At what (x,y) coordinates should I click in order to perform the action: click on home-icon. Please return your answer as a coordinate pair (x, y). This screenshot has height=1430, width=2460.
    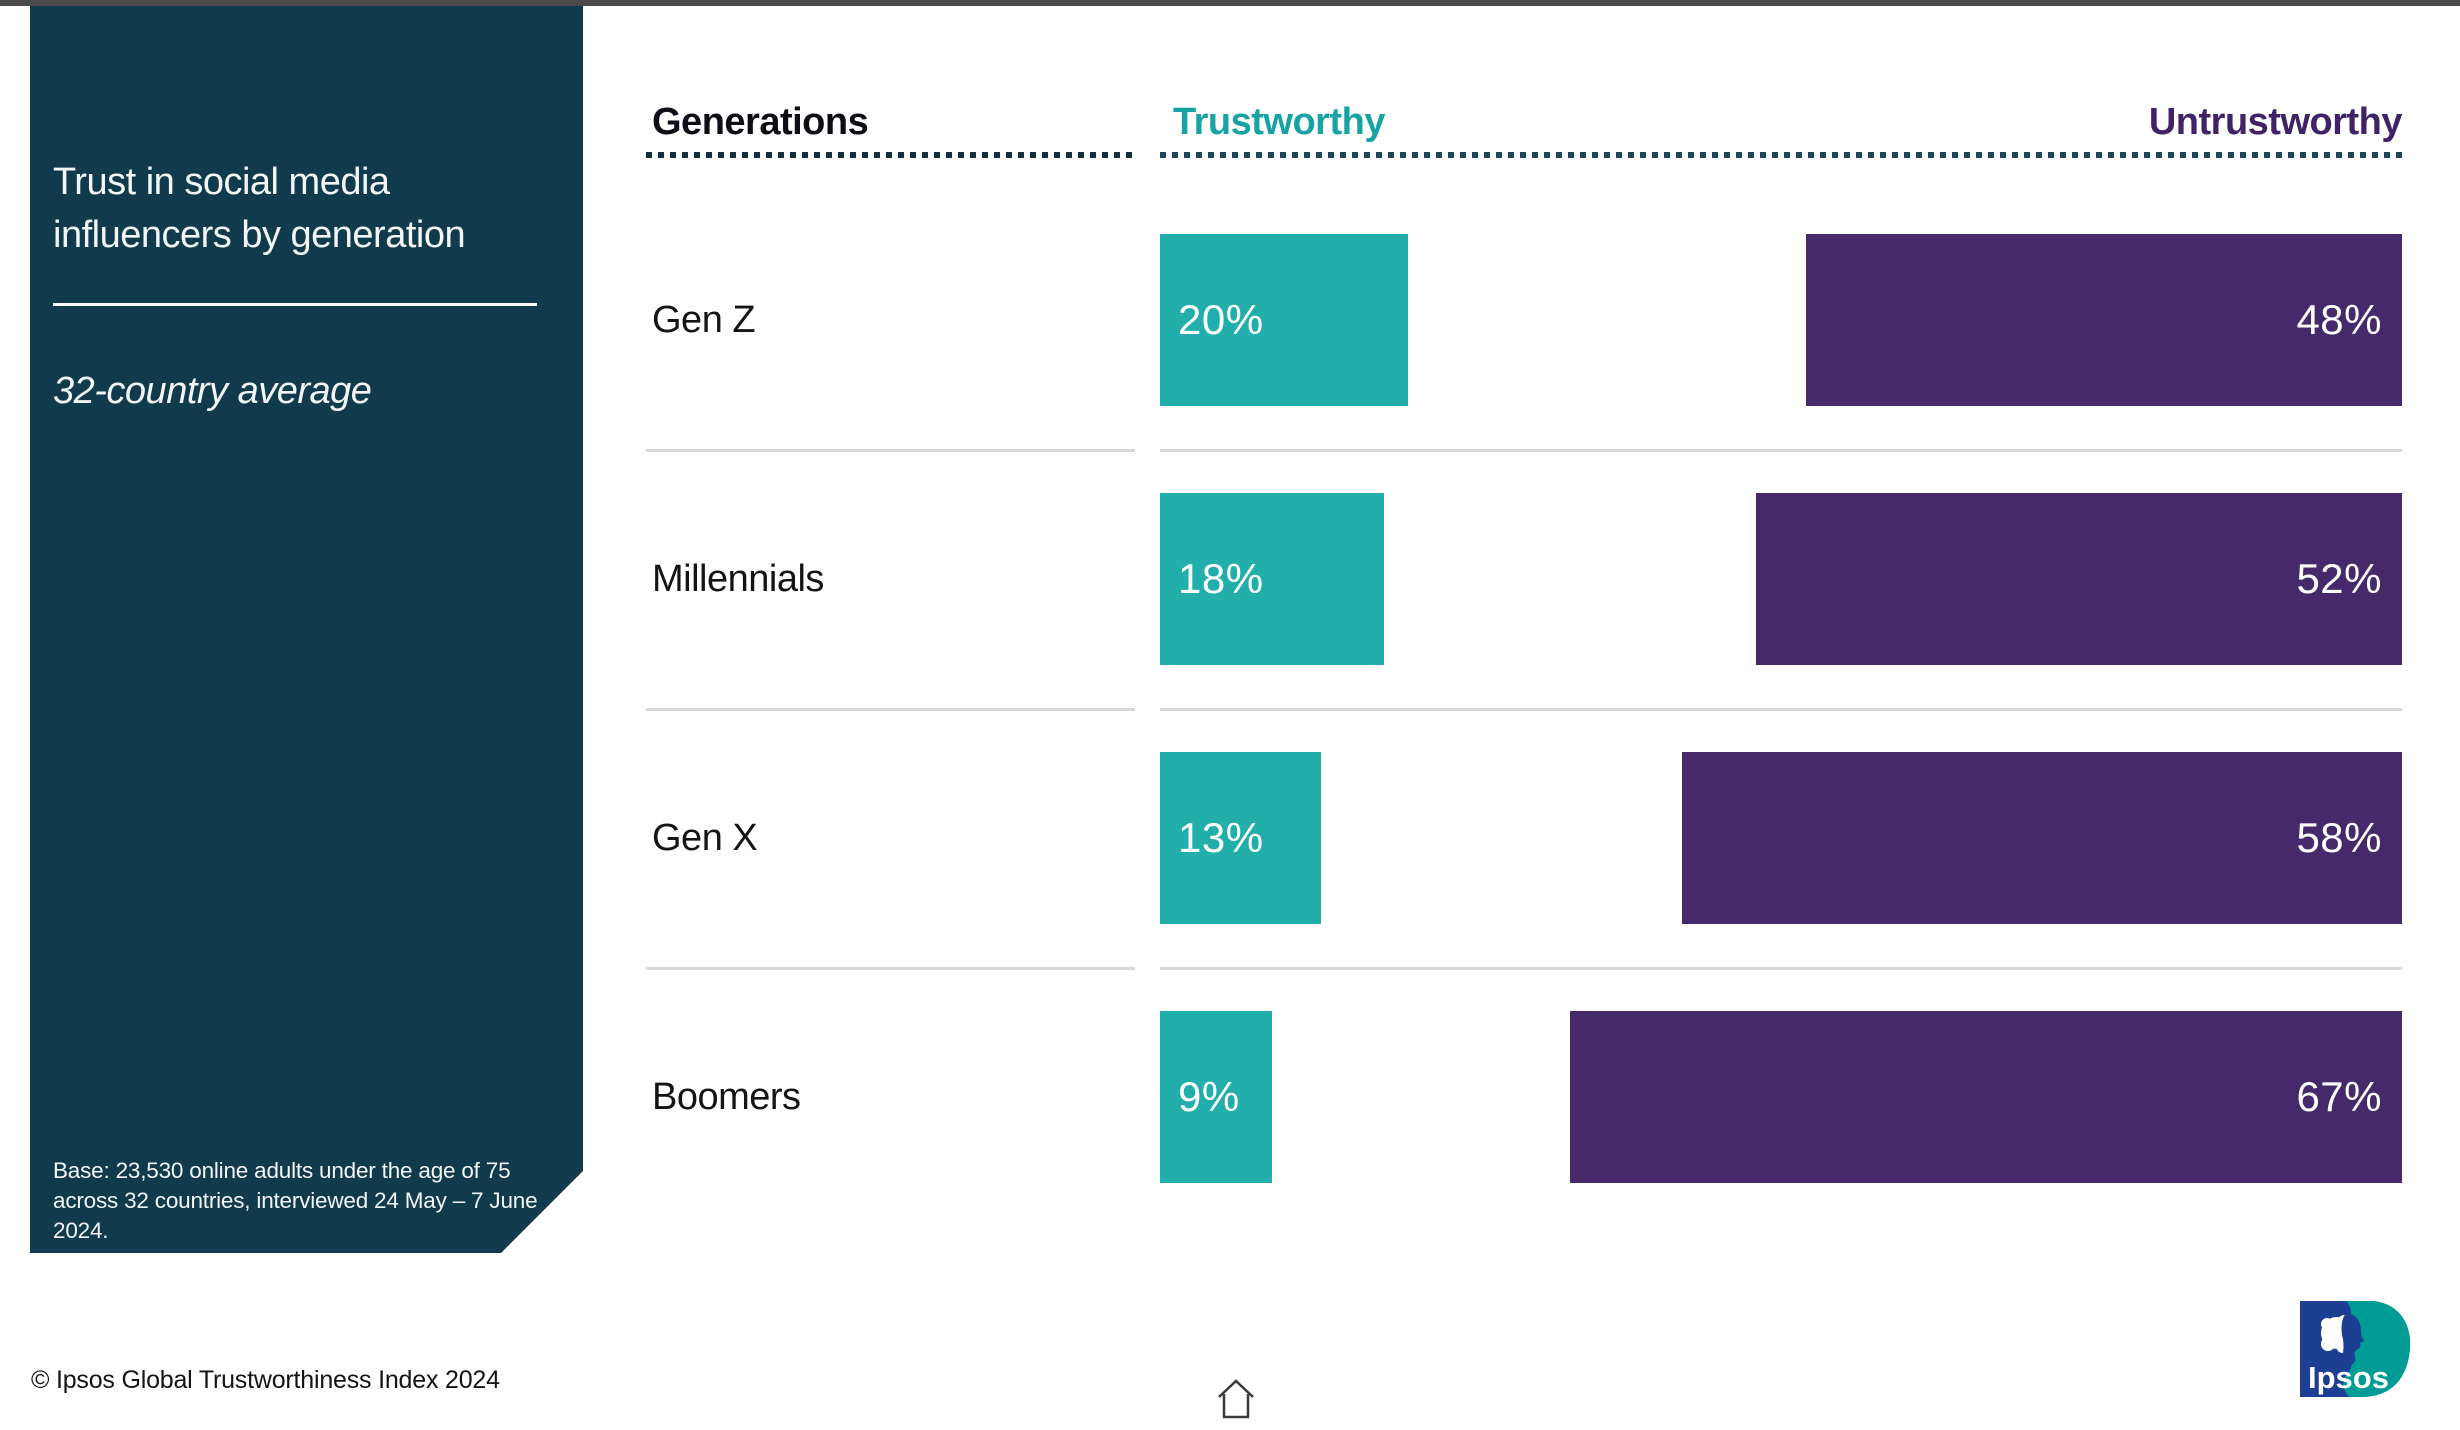
    Looking at the image, I should click on (1236, 1402).